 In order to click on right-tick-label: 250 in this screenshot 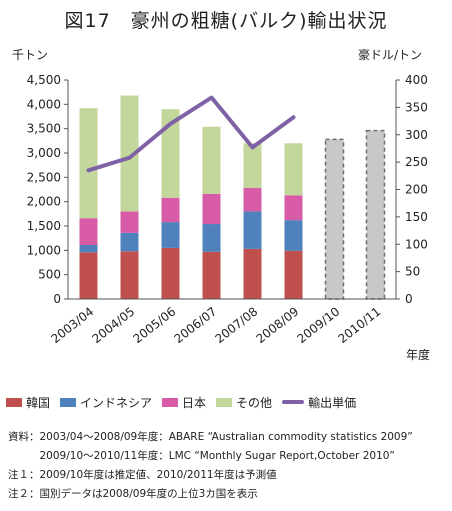, I will do `click(416, 162)`.